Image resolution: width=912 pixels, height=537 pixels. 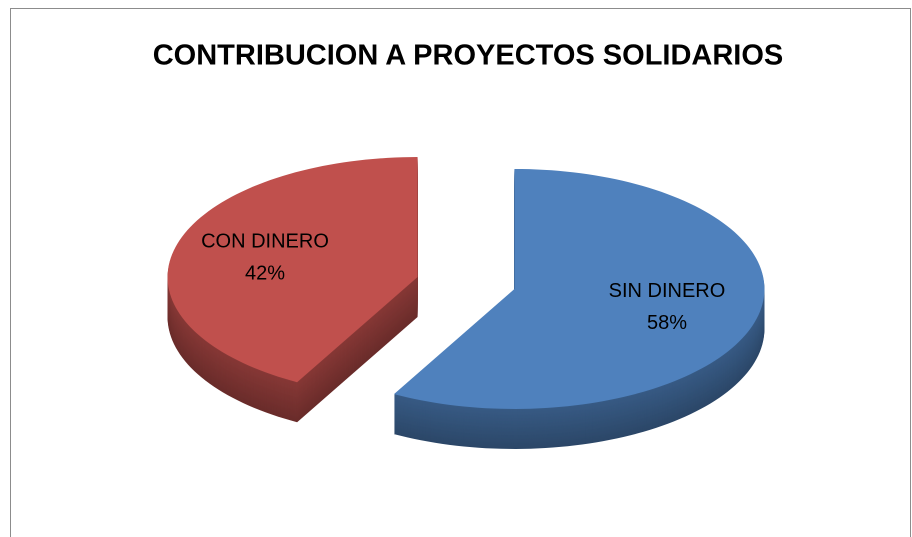 What do you see at coordinates (667, 291) in the screenshot?
I see `slice-label: SIN DINERO` at bounding box center [667, 291].